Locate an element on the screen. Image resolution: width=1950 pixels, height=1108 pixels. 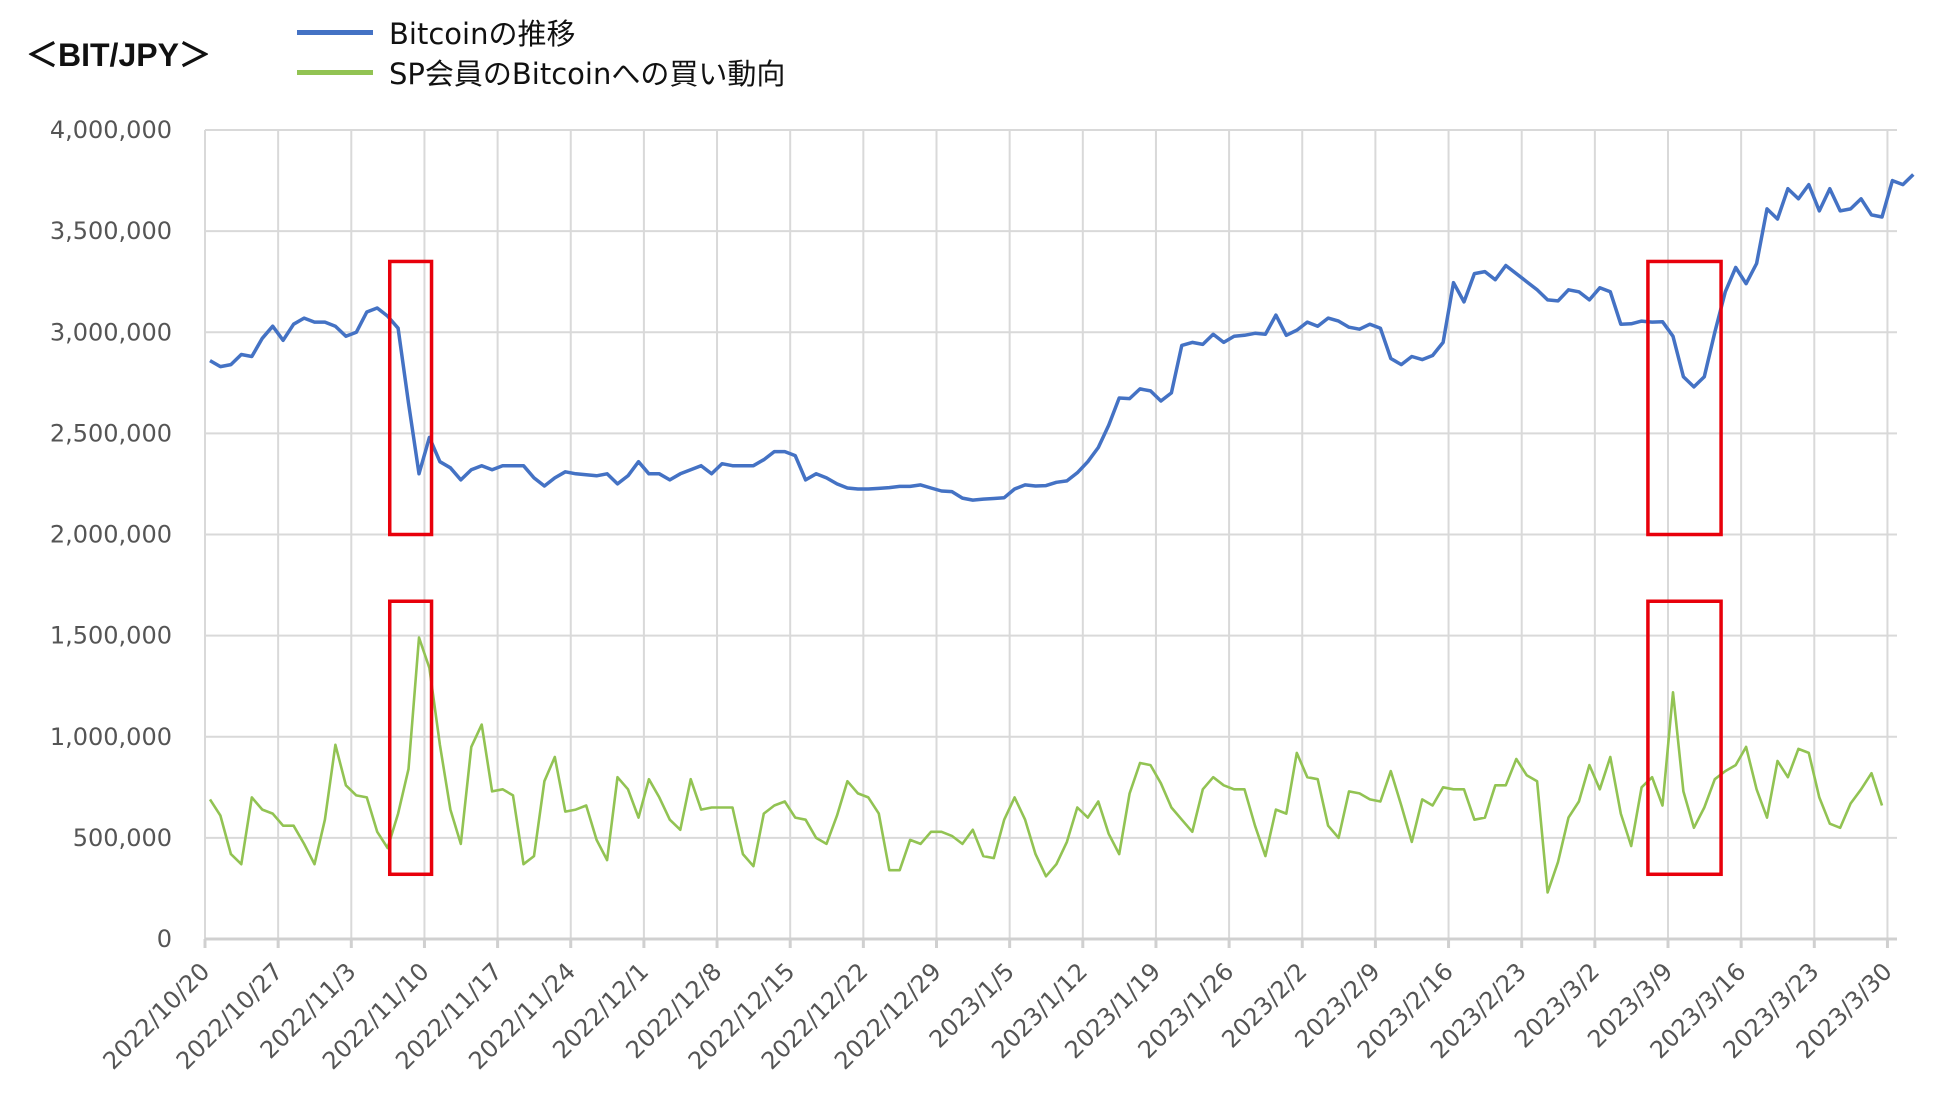
y-tick-label: 2,500,000 is located at coordinates (111, 433).